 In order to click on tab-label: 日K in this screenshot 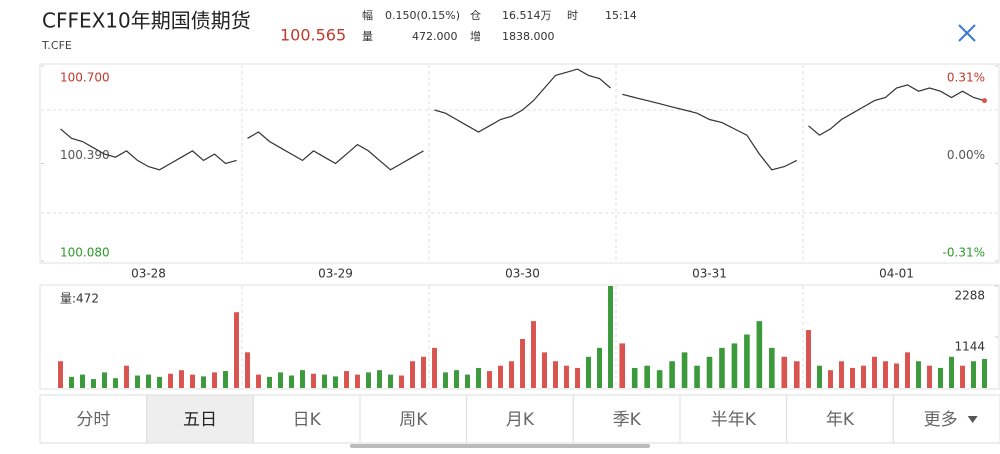, I will do `click(307, 420)`.